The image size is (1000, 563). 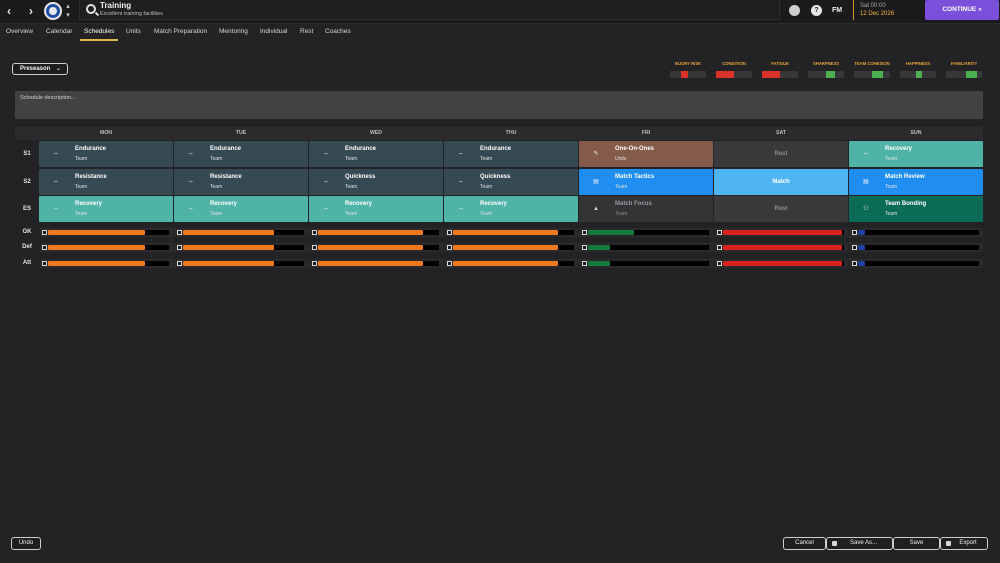 What do you see at coordinates (233, 31) in the screenshot?
I see `tab-mentoring: Mentoring` at bounding box center [233, 31].